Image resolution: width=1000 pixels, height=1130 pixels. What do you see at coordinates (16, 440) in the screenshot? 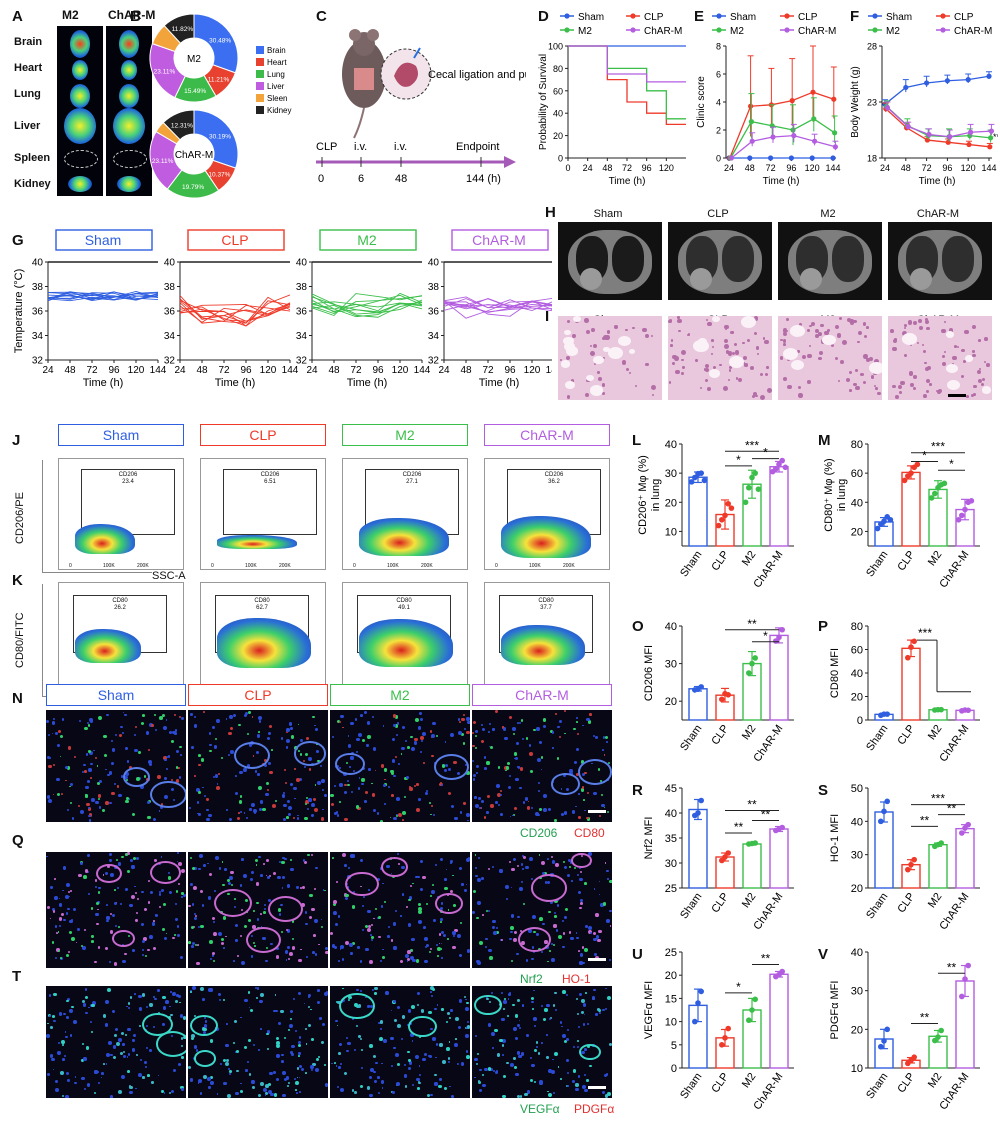
I see `panel-label-j: J` at bounding box center [16, 440].